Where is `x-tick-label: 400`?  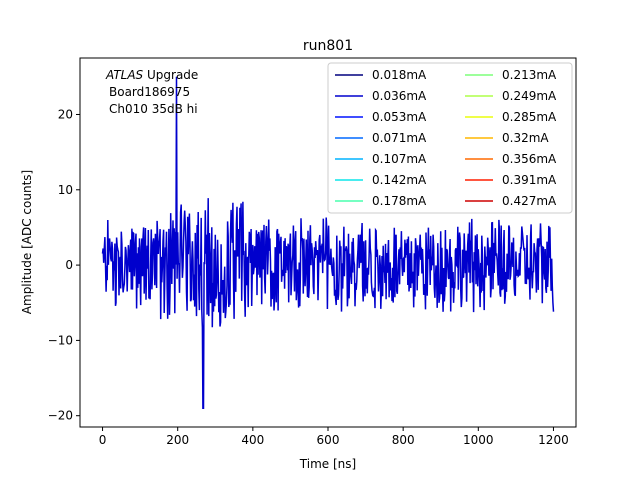 x-tick-label: 400 is located at coordinates (252, 440).